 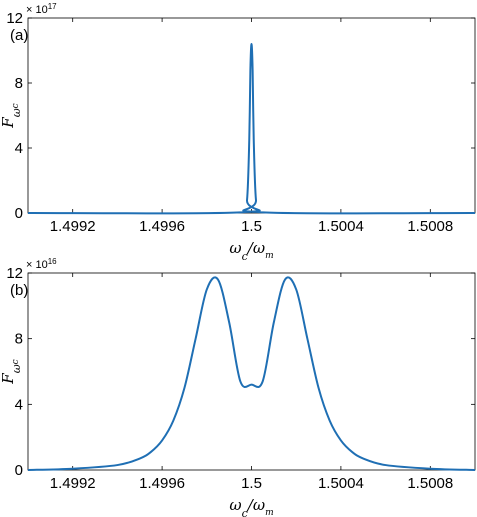 I want to click on panel-b-ytick-label-3: 12, so click(x=14, y=273).